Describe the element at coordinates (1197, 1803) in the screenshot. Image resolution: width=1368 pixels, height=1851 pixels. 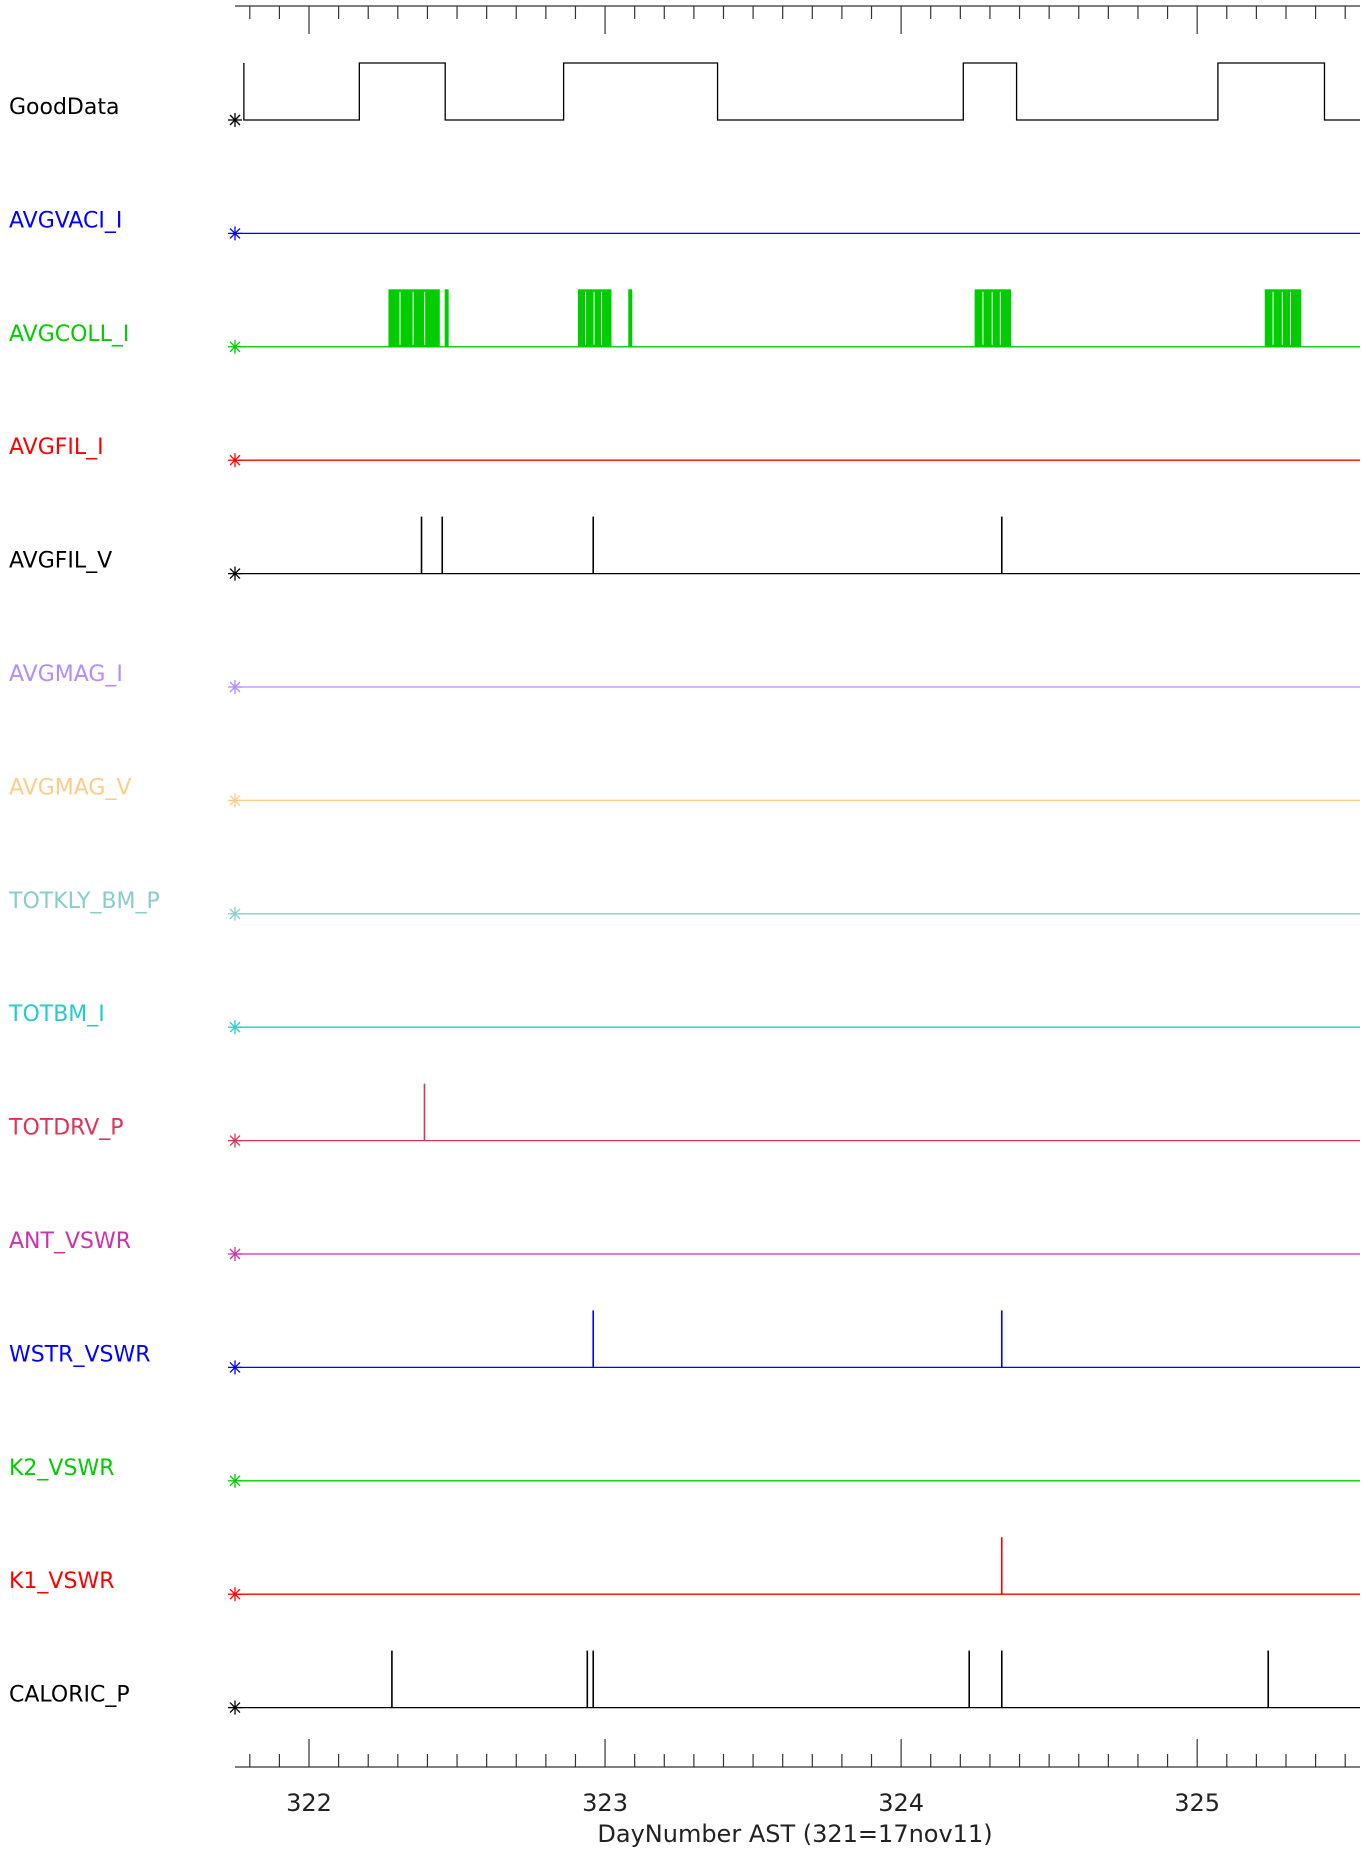
I see `x-tick-label: 325` at that location.